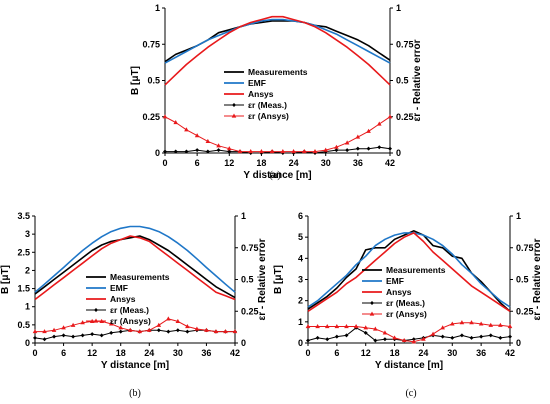 Image resolution: width=550 pixels, height=404 pixels. I want to click on legend-label-measurements: Measurements, so click(416, 270).